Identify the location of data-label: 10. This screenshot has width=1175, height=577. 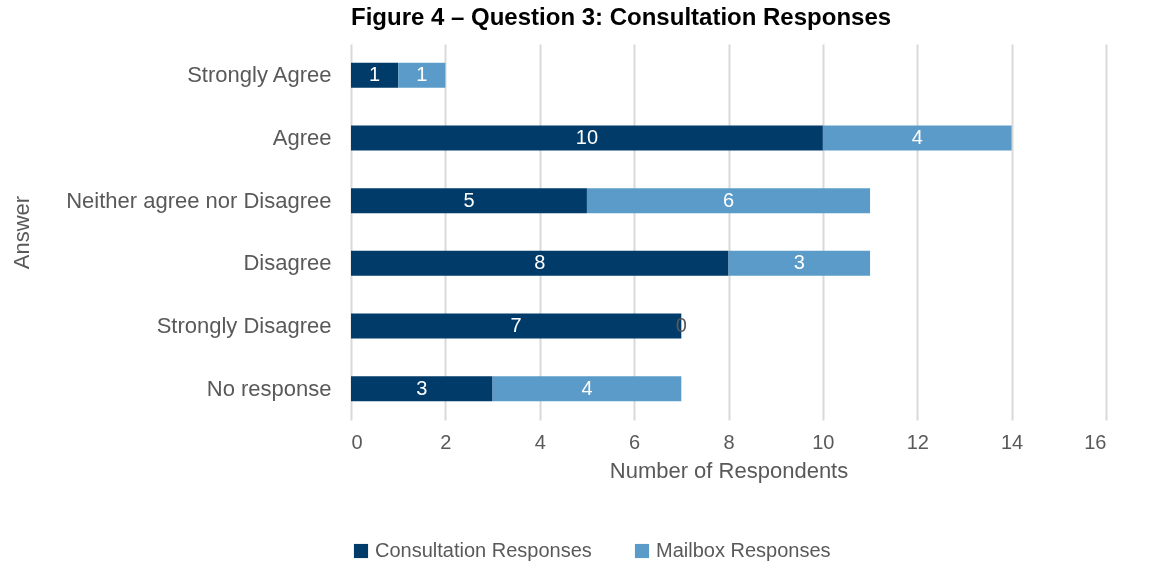
(587, 137).